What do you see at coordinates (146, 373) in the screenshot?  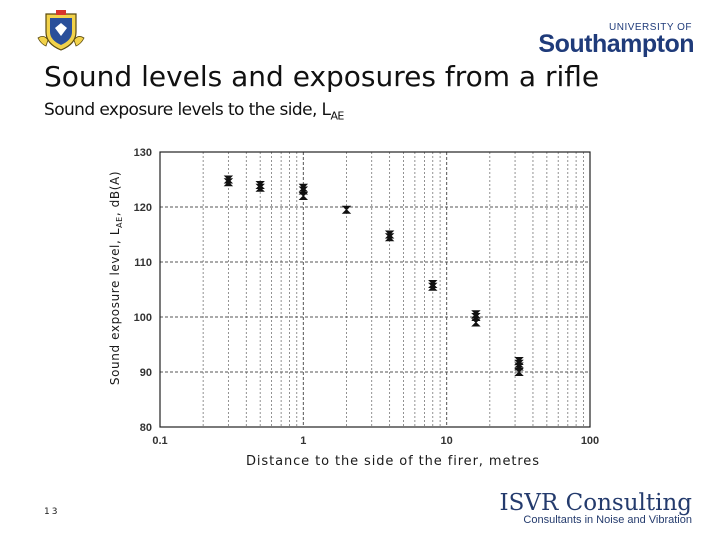 I see `y-tick-label: 90` at bounding box center [146, 373].